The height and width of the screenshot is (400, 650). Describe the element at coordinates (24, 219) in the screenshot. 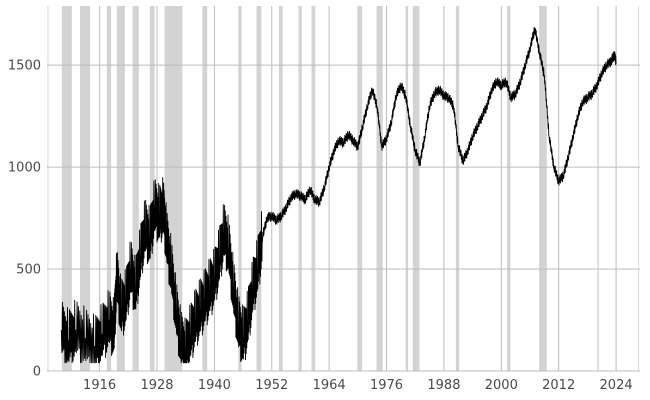

I see `y-tick-labels: 0 500 1000 1500` at that location.